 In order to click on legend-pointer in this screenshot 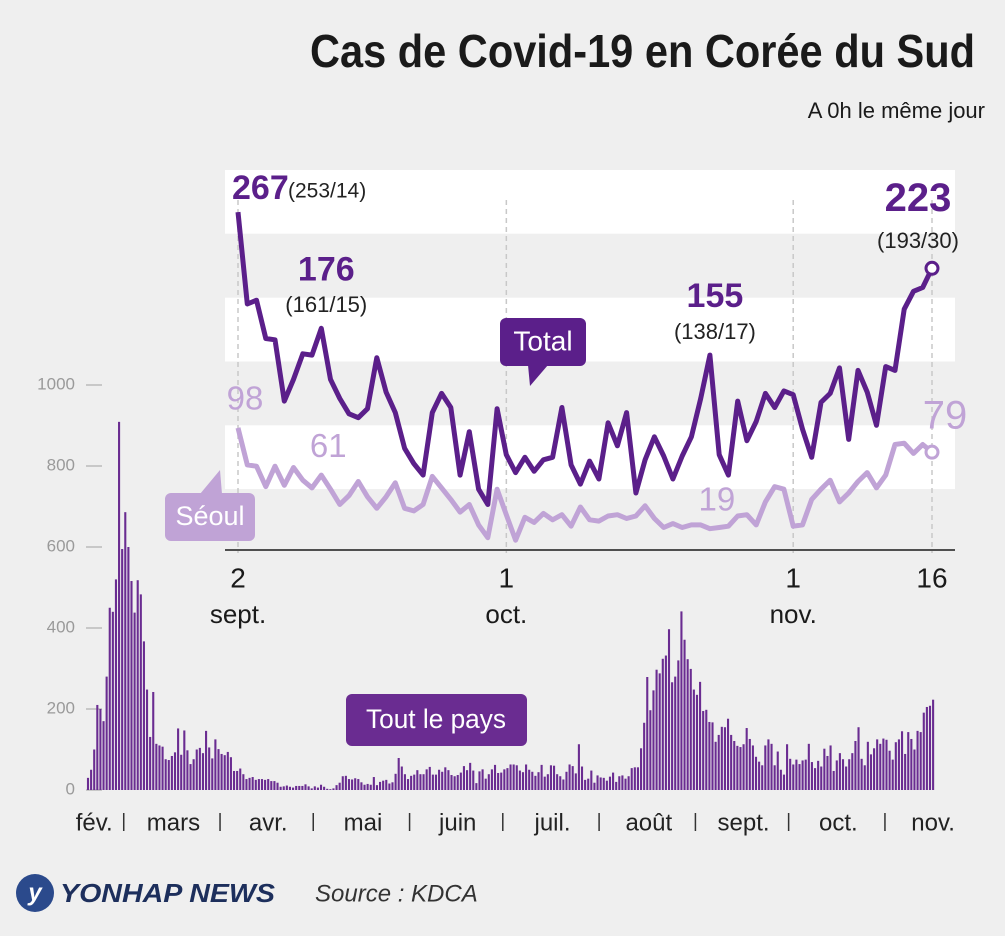, I will do `click(538, 375)`.